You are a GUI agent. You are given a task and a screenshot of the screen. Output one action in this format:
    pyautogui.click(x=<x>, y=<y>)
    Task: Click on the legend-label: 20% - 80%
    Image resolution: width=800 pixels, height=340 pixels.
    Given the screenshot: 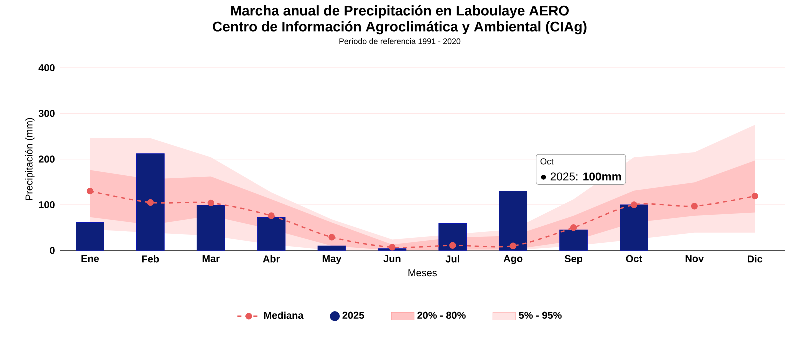 What is the action you would take?
    pyautogui.click(x=442, y=316)
    